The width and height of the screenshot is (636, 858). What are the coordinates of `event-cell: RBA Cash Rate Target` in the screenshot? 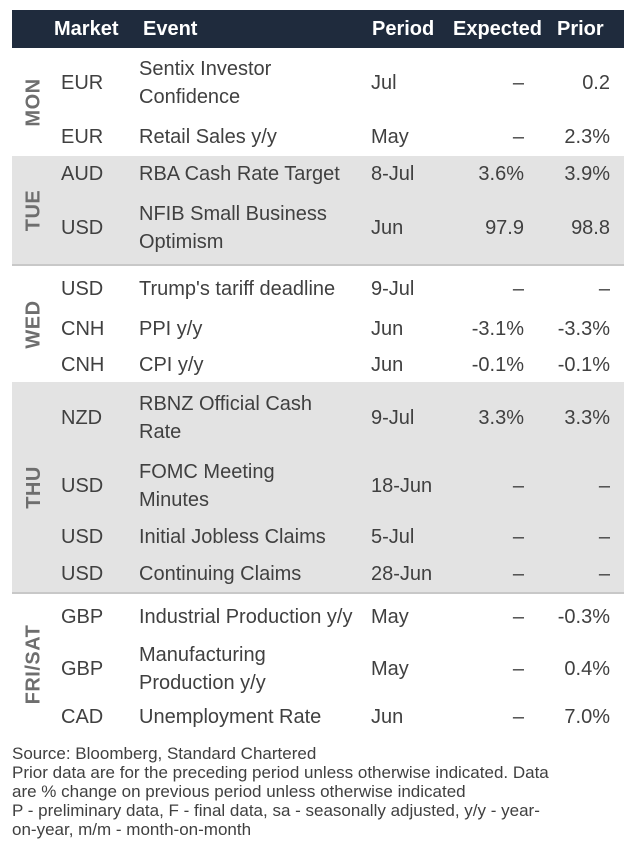 It's located at (239, 174).